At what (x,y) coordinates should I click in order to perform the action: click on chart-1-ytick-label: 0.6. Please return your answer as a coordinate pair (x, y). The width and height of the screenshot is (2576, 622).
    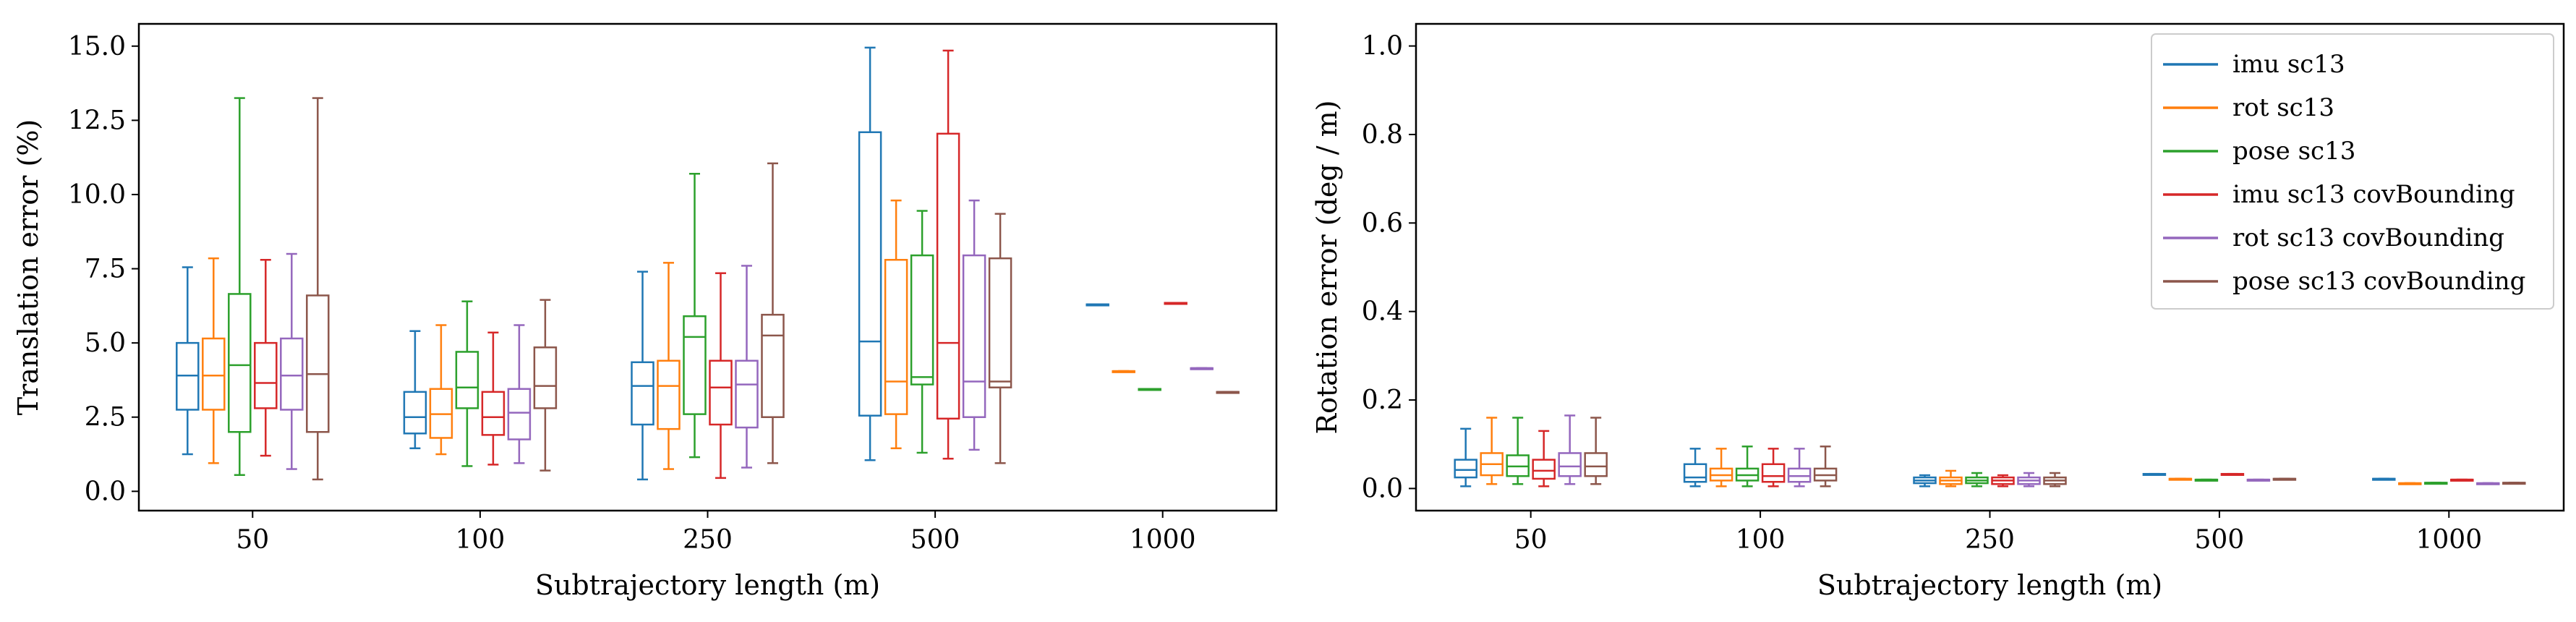
    Looking at the image, I should click on (1382, 223).